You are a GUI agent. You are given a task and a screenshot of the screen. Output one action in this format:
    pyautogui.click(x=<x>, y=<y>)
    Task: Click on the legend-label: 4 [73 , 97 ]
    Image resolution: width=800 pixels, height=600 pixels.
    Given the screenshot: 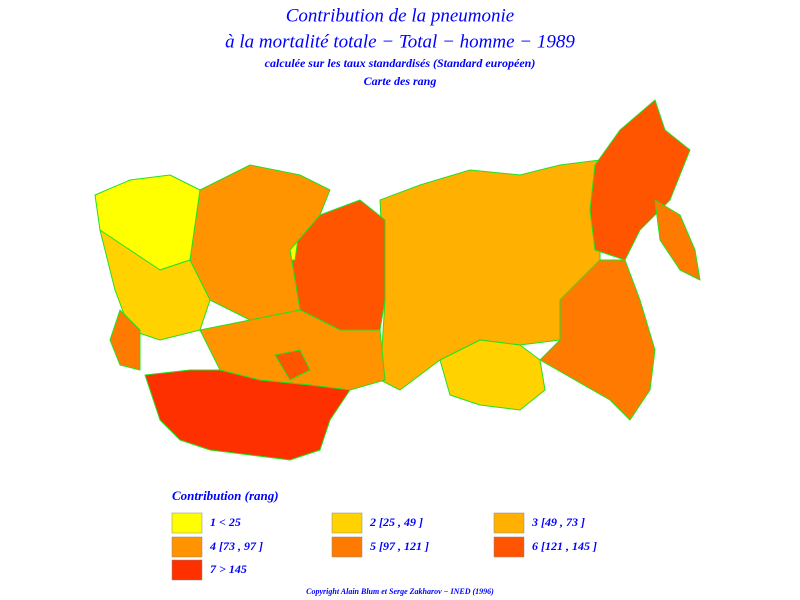 What is the action you would take?
    pyautogui.click(x=236, y=546)
    